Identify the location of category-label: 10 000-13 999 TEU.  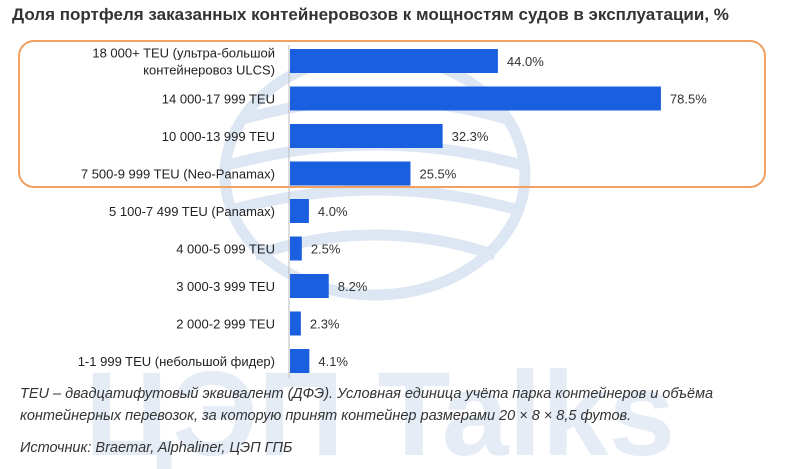
(218, 136).